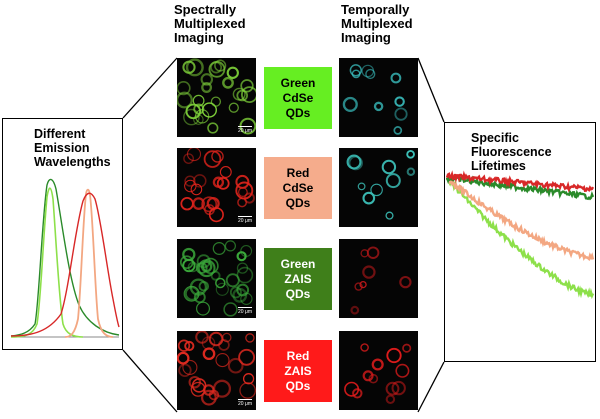 Image resolution: width=600 pixels, height=419 pixels. What do you see at coordinates (520, 218) in the screenshot?
I see `decay-trace-red-cdse` at bounding box center [520, 218].